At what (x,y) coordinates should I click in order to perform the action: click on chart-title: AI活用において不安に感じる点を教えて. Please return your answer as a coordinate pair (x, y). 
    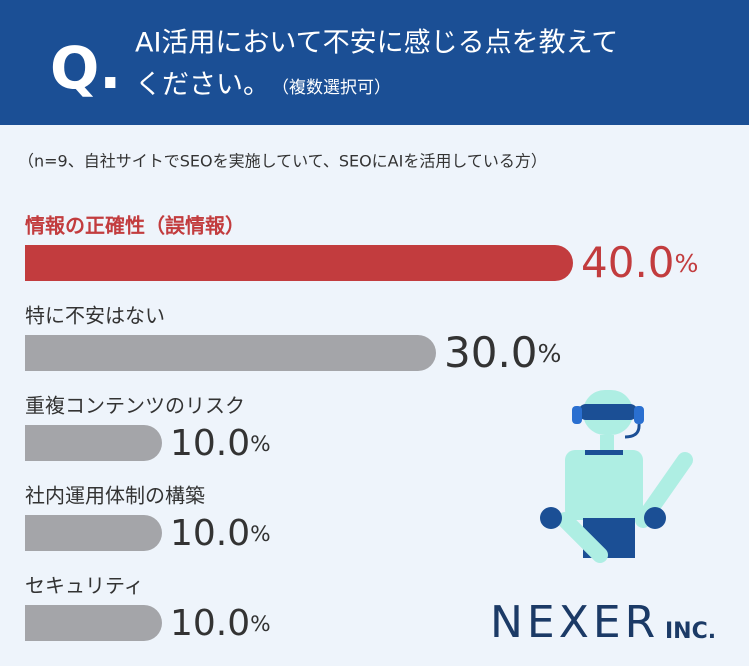
    Looking at the image, I should click on (376, 43).